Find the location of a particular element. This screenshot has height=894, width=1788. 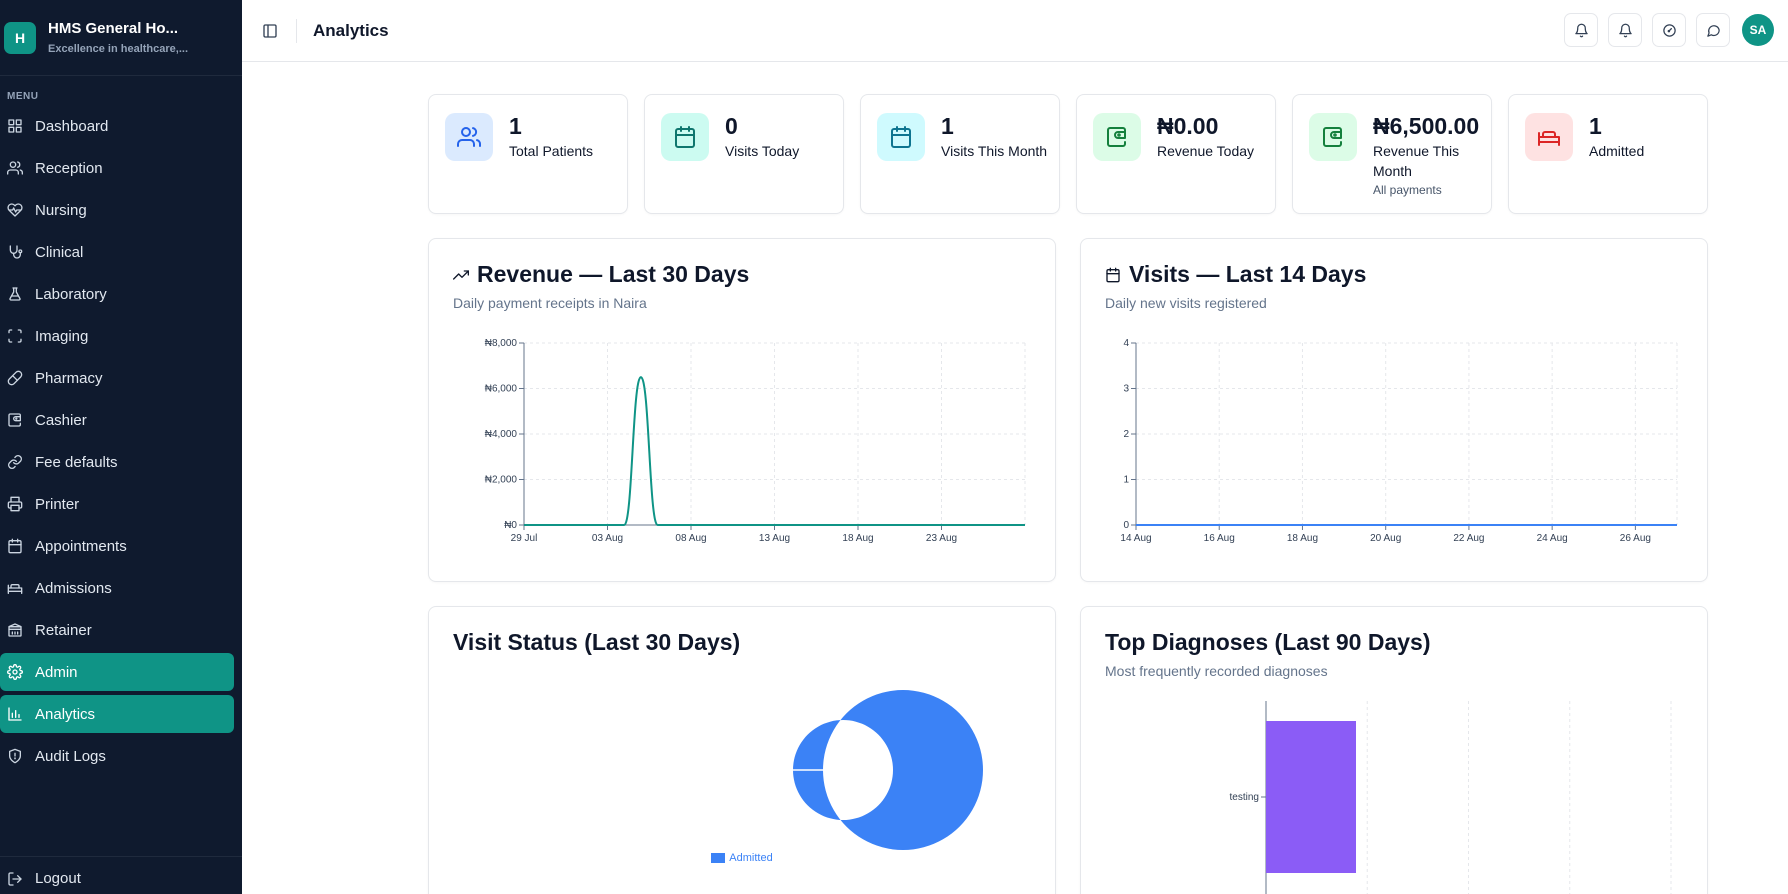

sidebar-item-audit-logs: Audit Logs is located at coordinates (117, 756).